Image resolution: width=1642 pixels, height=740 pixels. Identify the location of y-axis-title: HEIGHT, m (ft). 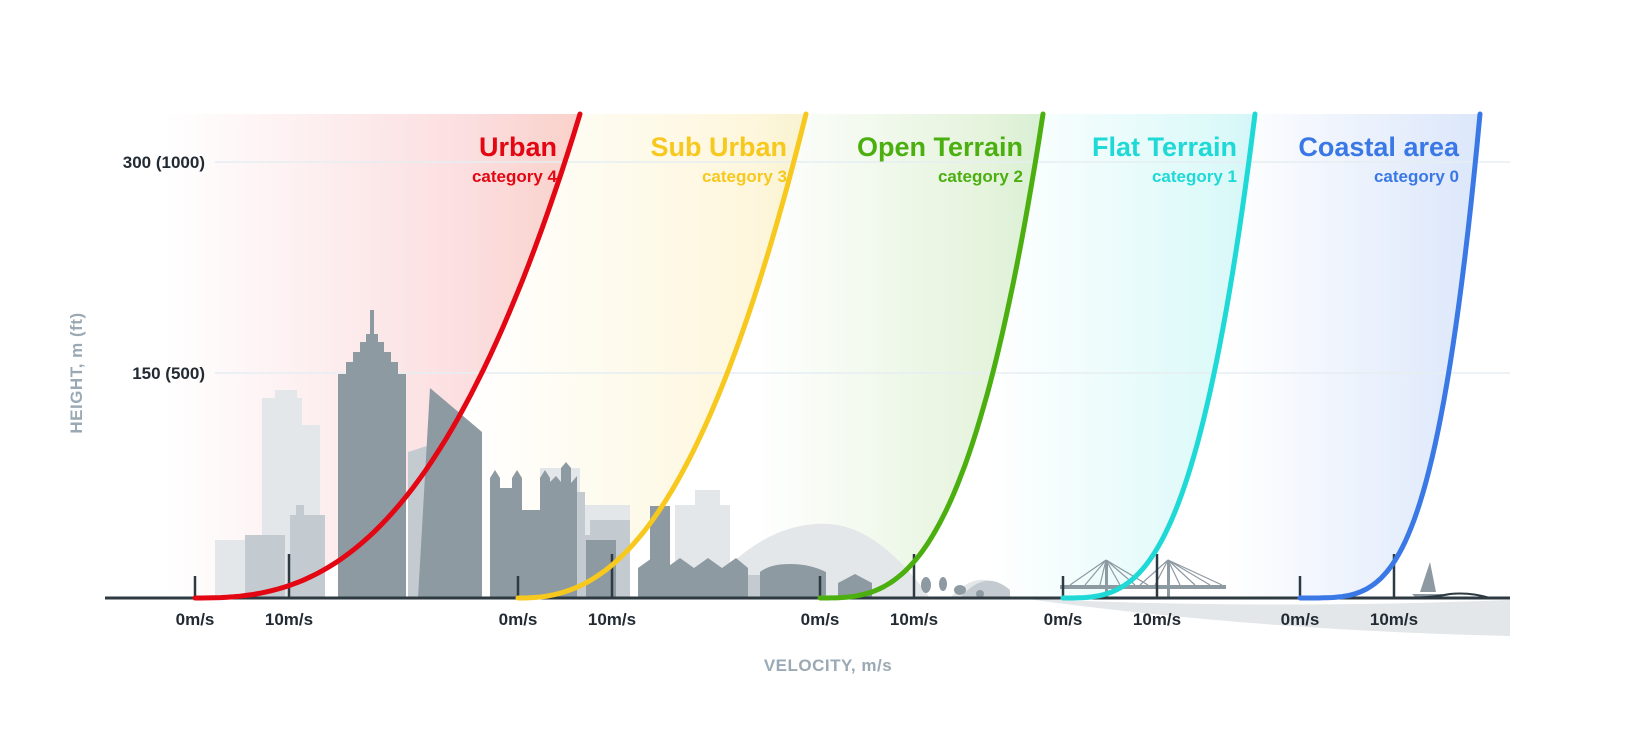
(76, 372).